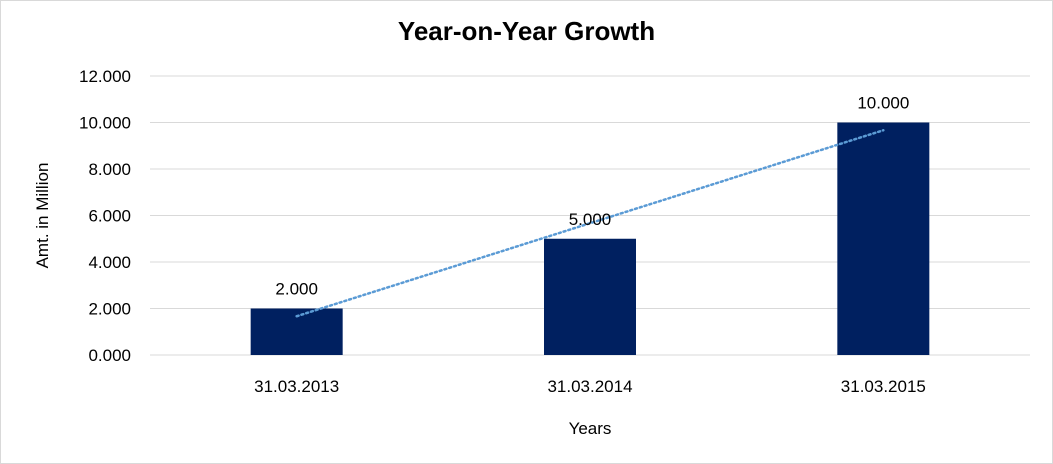 The height and width of the screenshot is (464, 1053). I want to click on y-tick-label: 8.000, so click(109, 169).